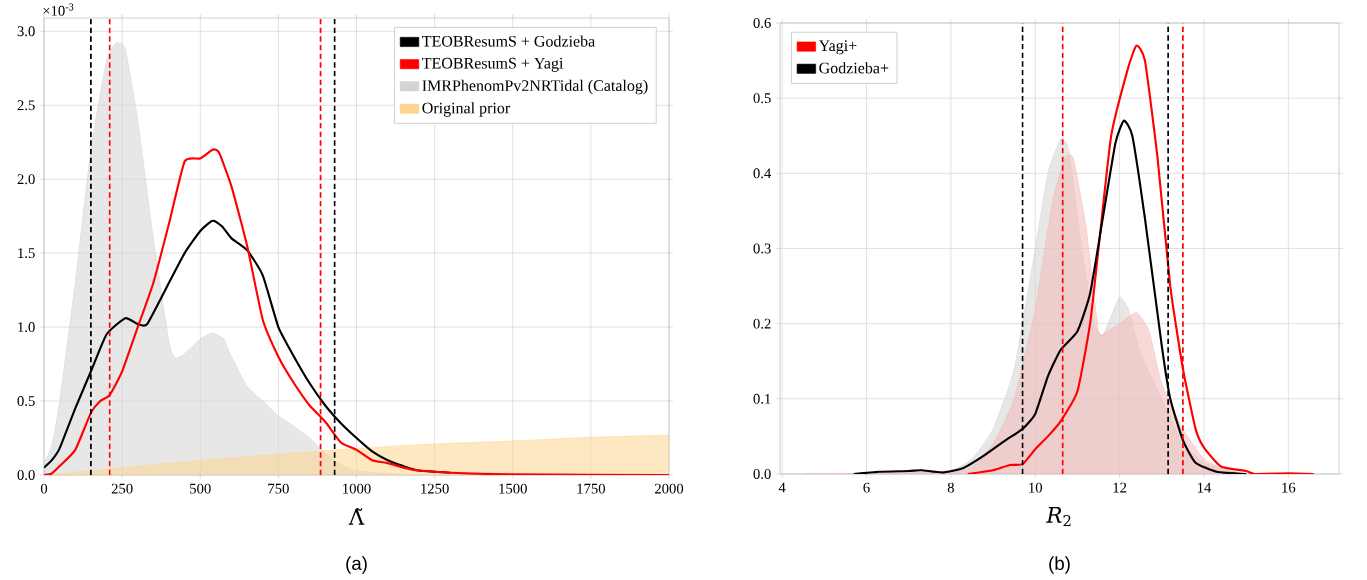 This screenshot has height=580, width=1367. Describe the element at coordinates (762, 248) in the screenshot. I see `y-tick-label: 0.3` at that location.